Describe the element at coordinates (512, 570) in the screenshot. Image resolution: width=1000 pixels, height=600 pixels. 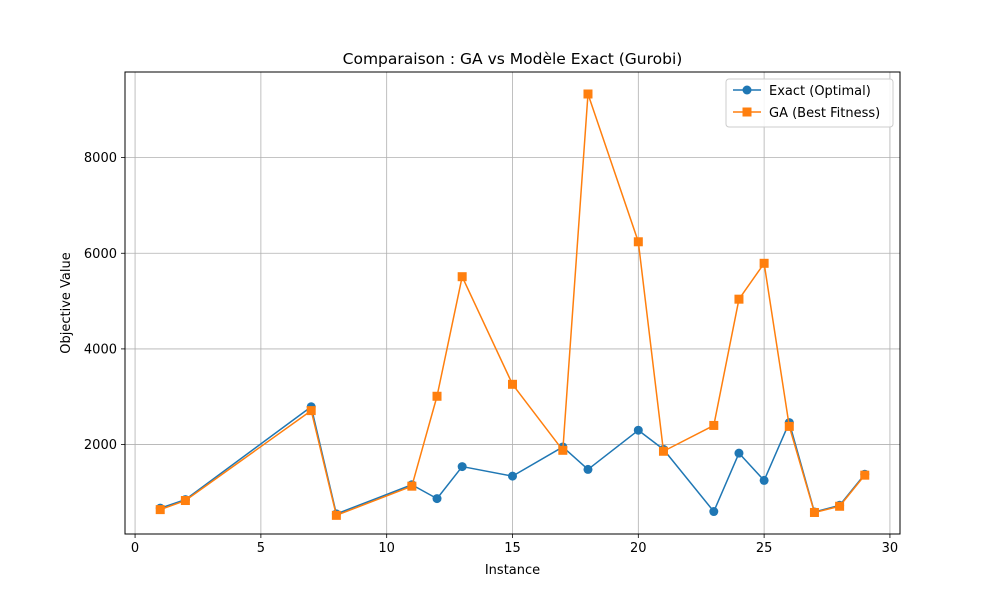
I see `x-axis-label: Instance` at that location.